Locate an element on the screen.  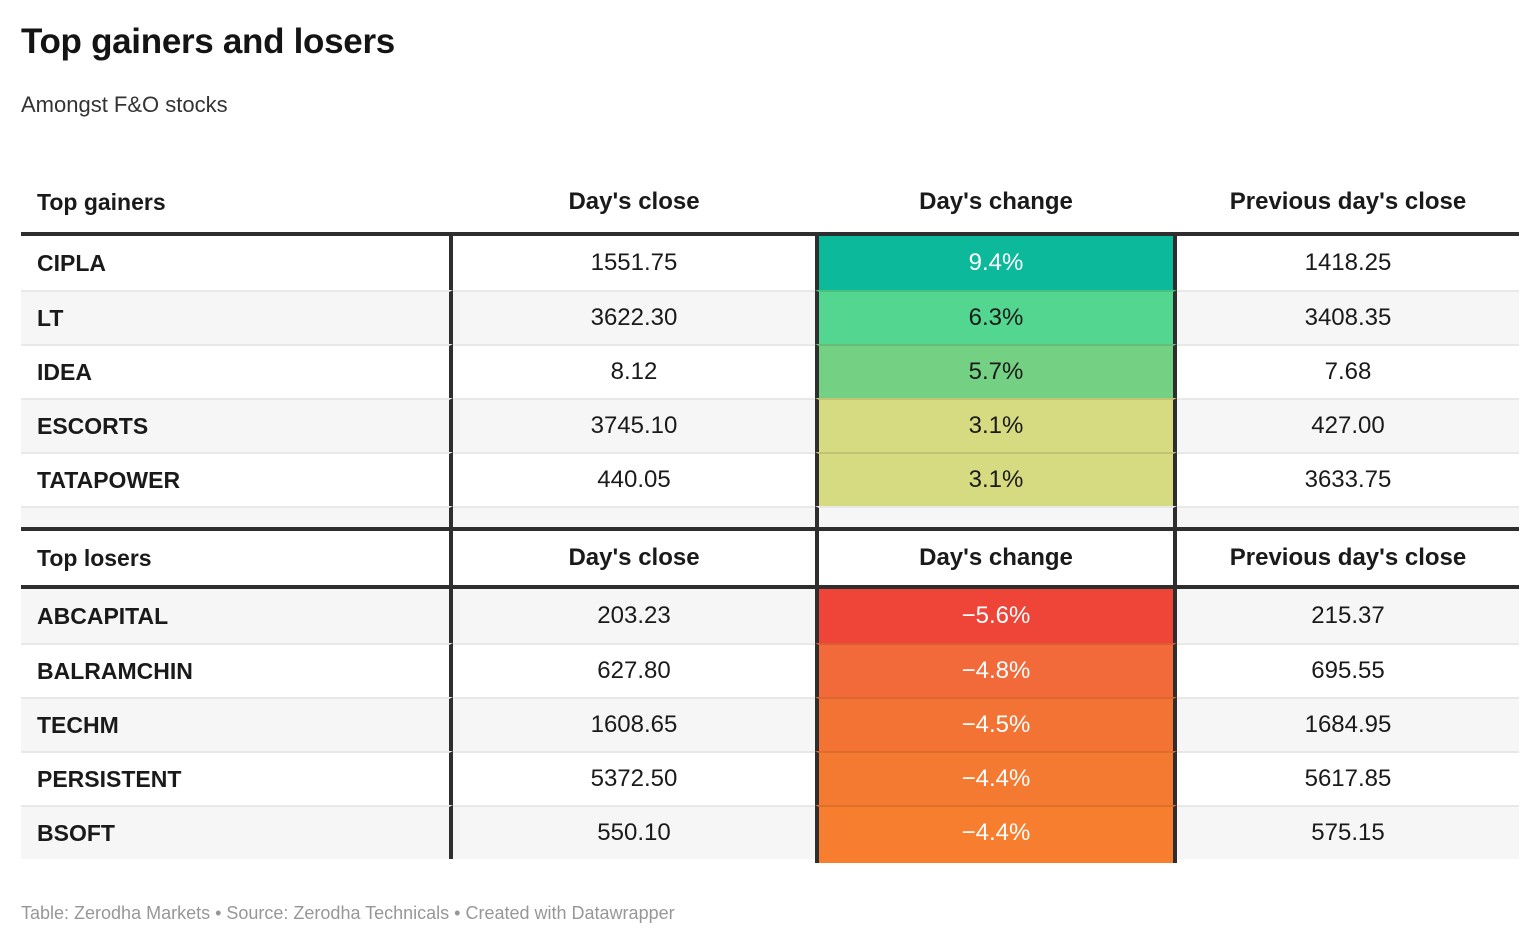
prev-close-cell: 1418.25 is located at coordinates (1348, 263).